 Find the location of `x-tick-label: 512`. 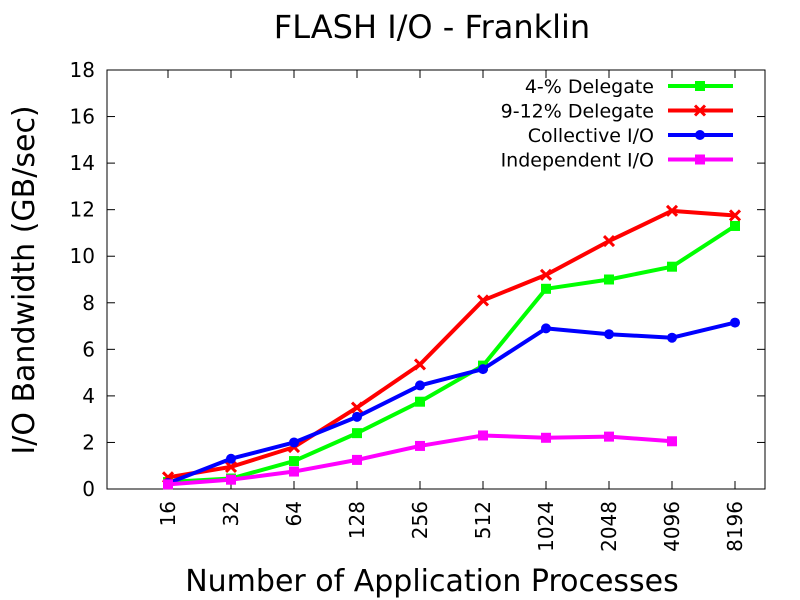

x-tick-label: 512 is located at coordinates (483, 520).